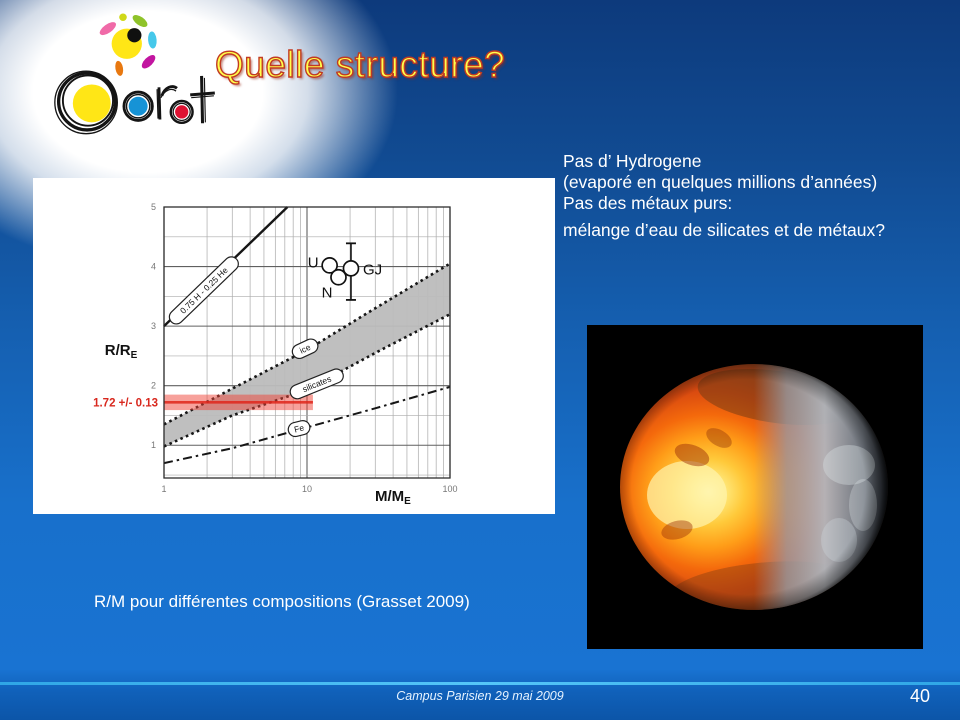  I want to click on footer-divider, so click(480, 683).